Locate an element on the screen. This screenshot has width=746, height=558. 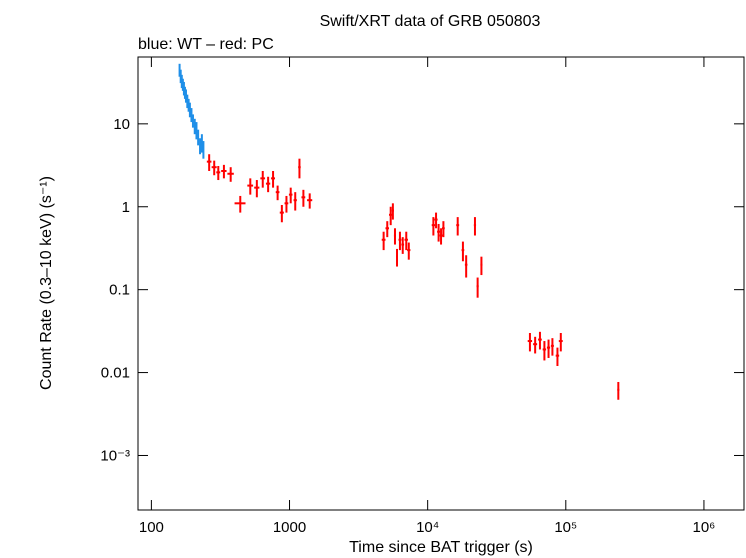
y-tick-label: 10 is located at coordinates (121, 124).